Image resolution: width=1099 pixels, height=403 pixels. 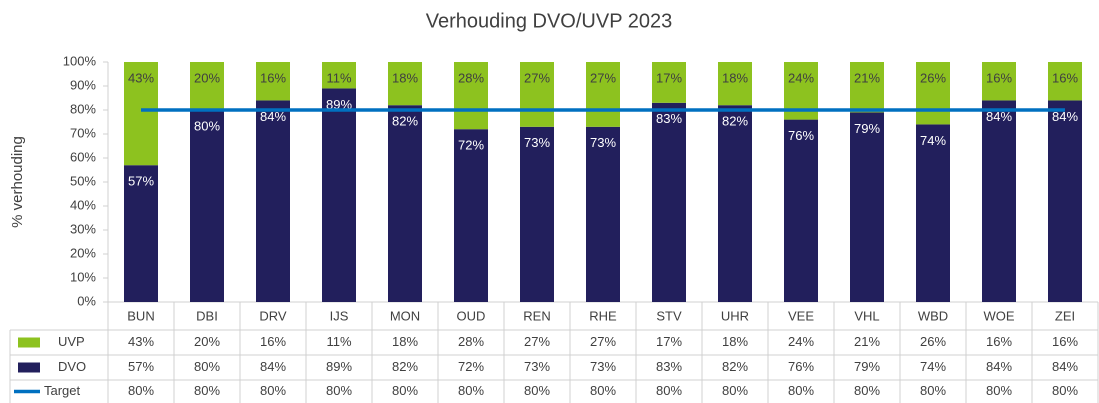 I want to click on table-value: 27%, so click(x=603, y=341).